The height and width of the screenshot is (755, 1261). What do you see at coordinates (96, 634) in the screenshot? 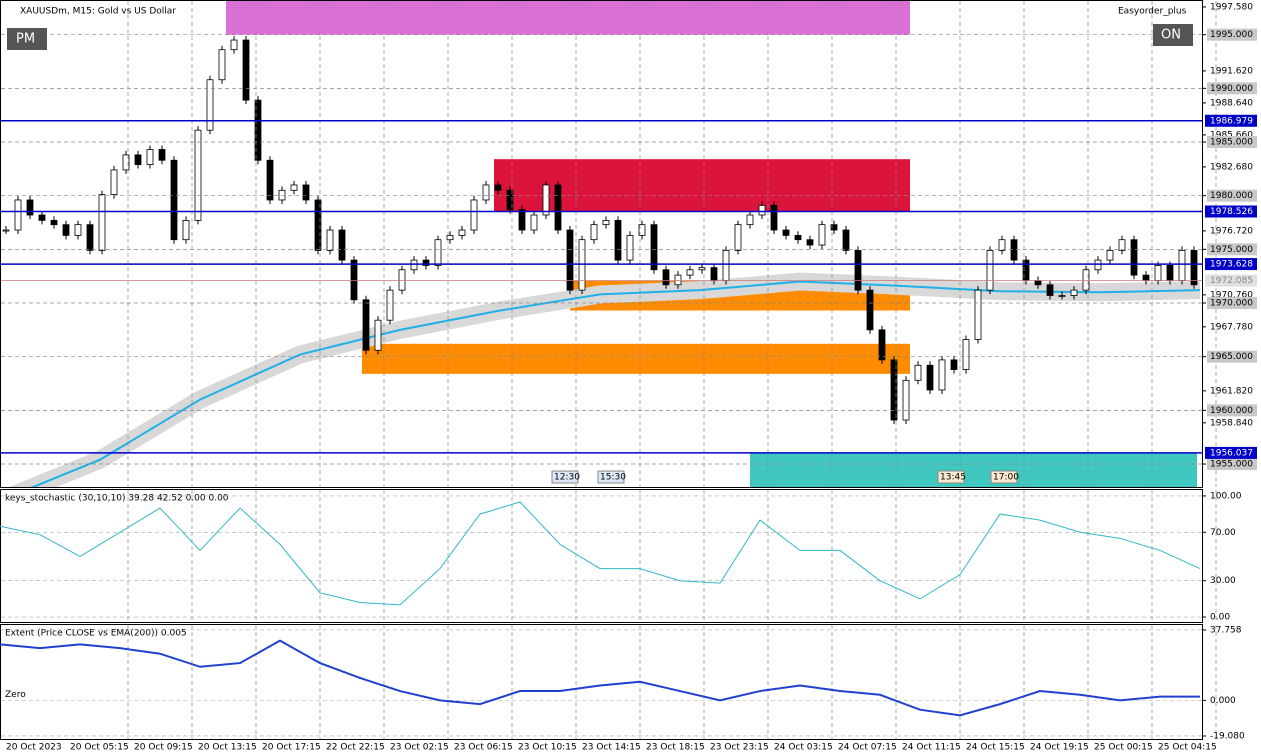
I see `panel-title: Extent (Price CLOSE vs EMA(200)) 0.005` at bounding box center [96, 634].